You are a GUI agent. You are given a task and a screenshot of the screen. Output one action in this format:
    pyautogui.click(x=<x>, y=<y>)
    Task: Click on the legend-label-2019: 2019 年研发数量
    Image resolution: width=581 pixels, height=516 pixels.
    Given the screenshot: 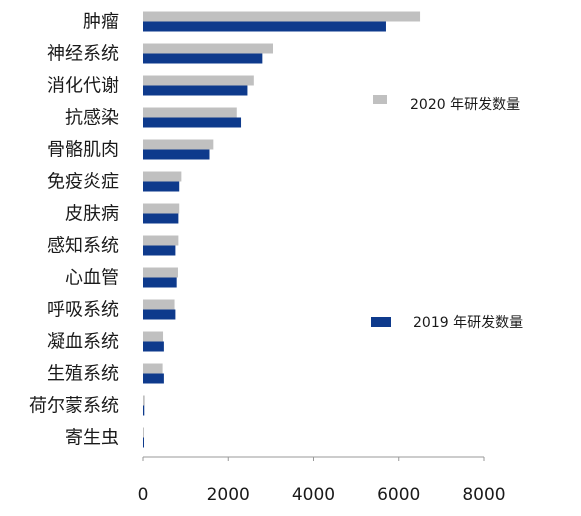 What is the action you would take?
    pyautogui.click(x=468, y=323)
    